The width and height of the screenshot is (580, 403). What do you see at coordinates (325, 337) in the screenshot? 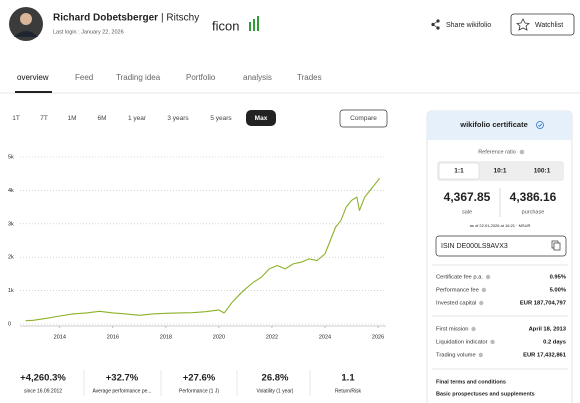
I see `x-tick-label: 2024` at bounding box center [325, 337].